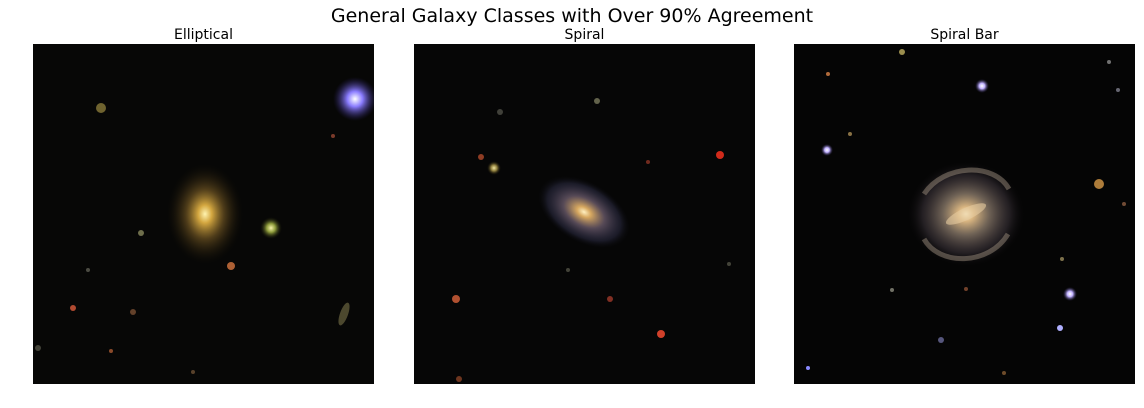 This screenshot has width=1144, height=408. I want to click on spiral-galaxy, so click(584, 212).